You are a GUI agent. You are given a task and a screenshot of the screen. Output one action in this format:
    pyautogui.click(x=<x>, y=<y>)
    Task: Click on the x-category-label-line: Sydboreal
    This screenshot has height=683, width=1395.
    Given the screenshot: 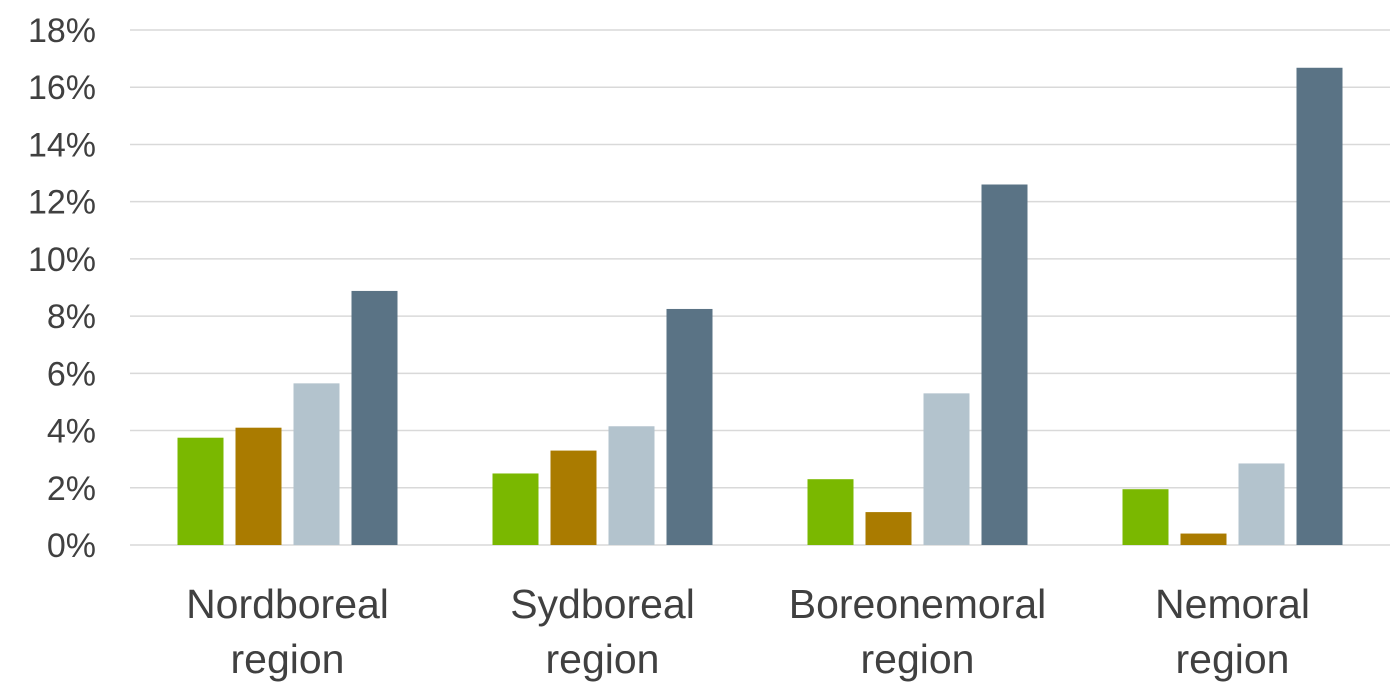 What is the action you would take?
    pyautogui.click(x=602, y=604)
    